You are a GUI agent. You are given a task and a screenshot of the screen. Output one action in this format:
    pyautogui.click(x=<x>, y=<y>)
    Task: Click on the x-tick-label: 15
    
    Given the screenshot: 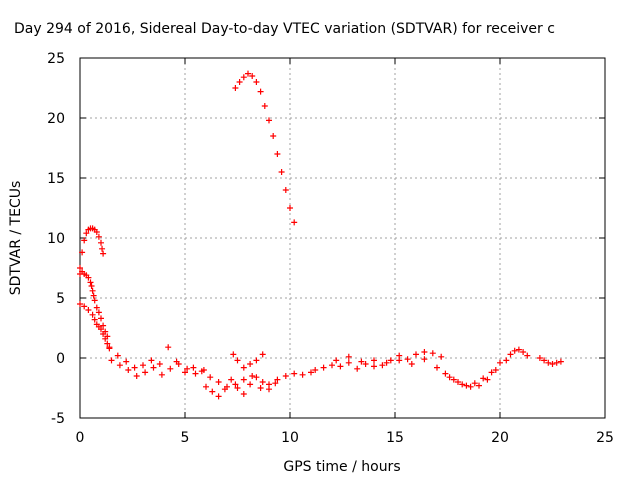 What is the action you would take?
    pyautogui.click(x=395, y=438)
    